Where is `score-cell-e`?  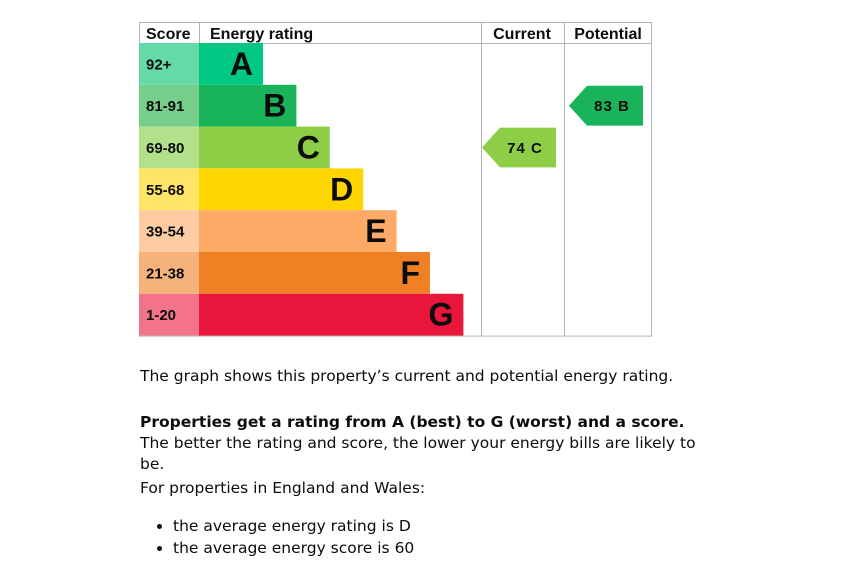 score-cell-e is located at coordinates (169, 231).